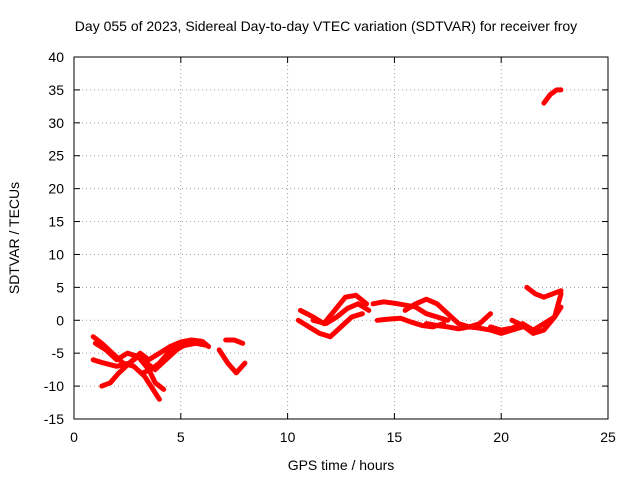 The image size is (640, 480). What do you see at coordinates (181, 437) in the screenshot?
I see `x-tick-label: 5` at bounding box center [181, 437].